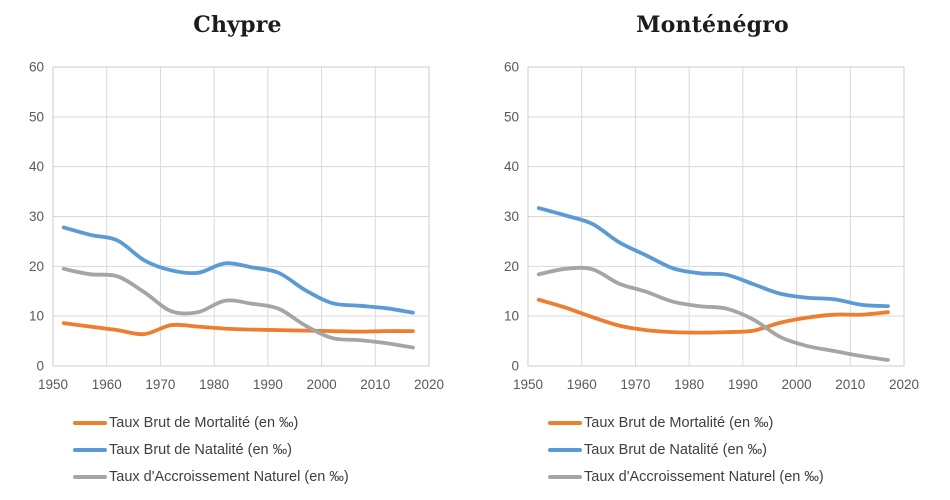  What do you see at coordinates (712, 25) in the screenshot?
I see `chart-title-montenegro: Monténégro` at bounding box center [712, 25].